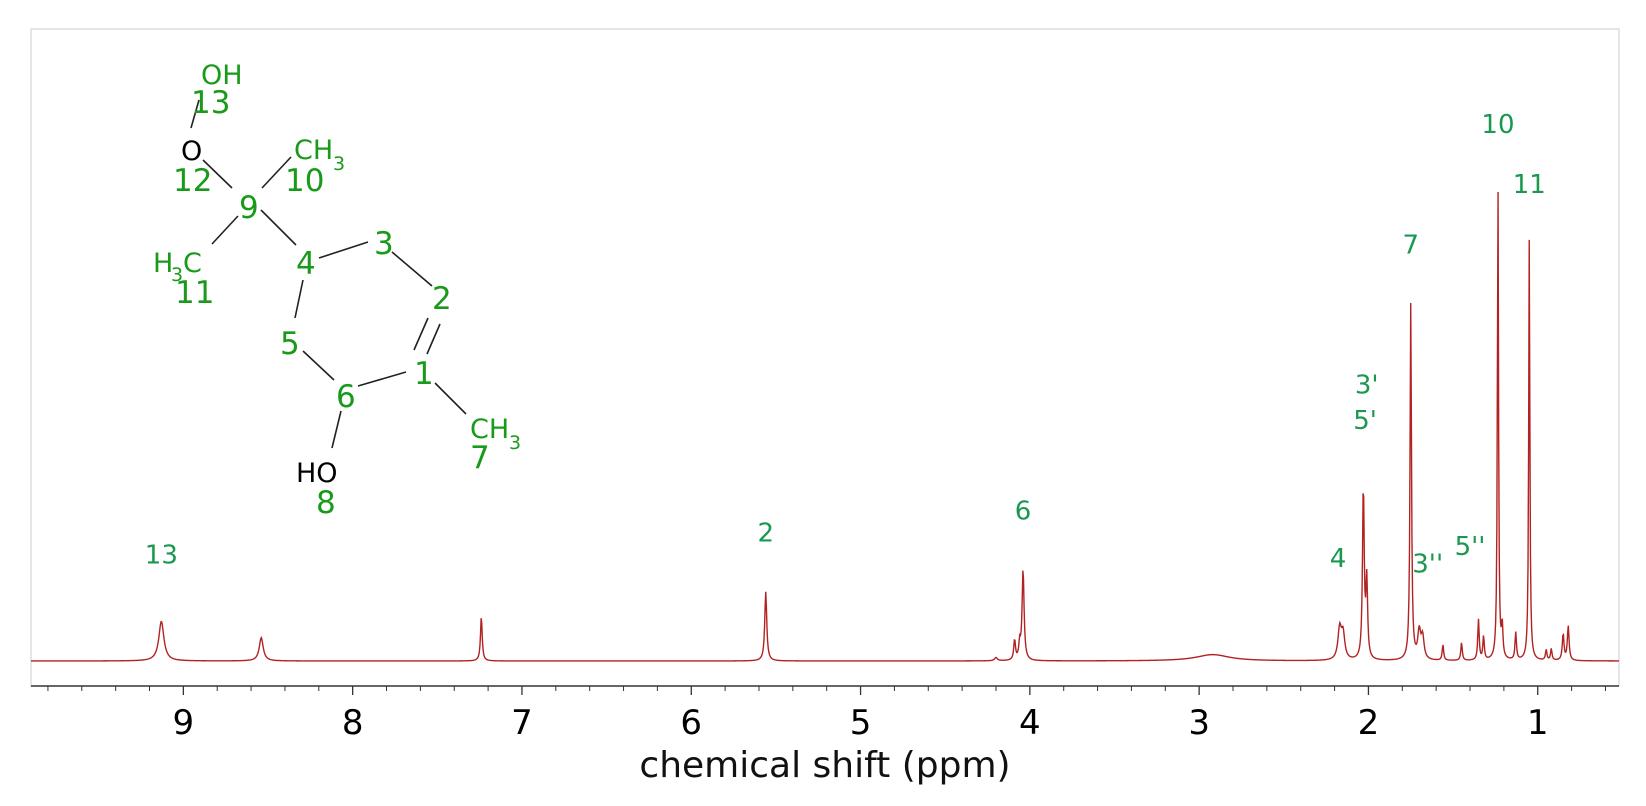 This screenshot has height=806, width=1646. I want to click on bond-2-1-b, so click(433, 339).